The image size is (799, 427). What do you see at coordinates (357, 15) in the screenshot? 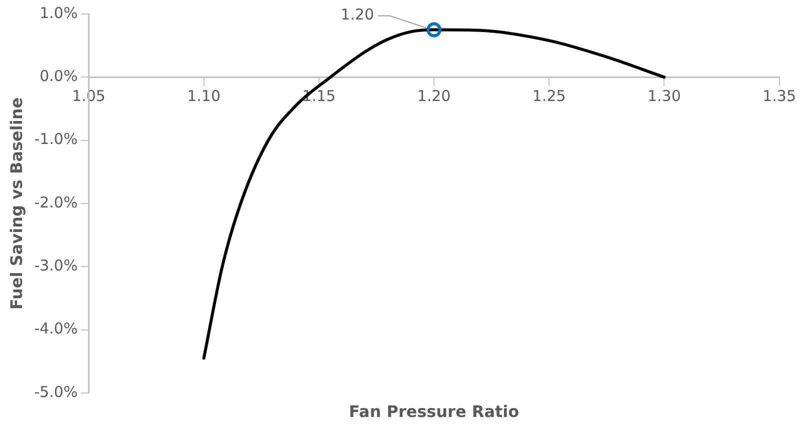
I see `annotation: 1.20` at bounding box center [357, 15].